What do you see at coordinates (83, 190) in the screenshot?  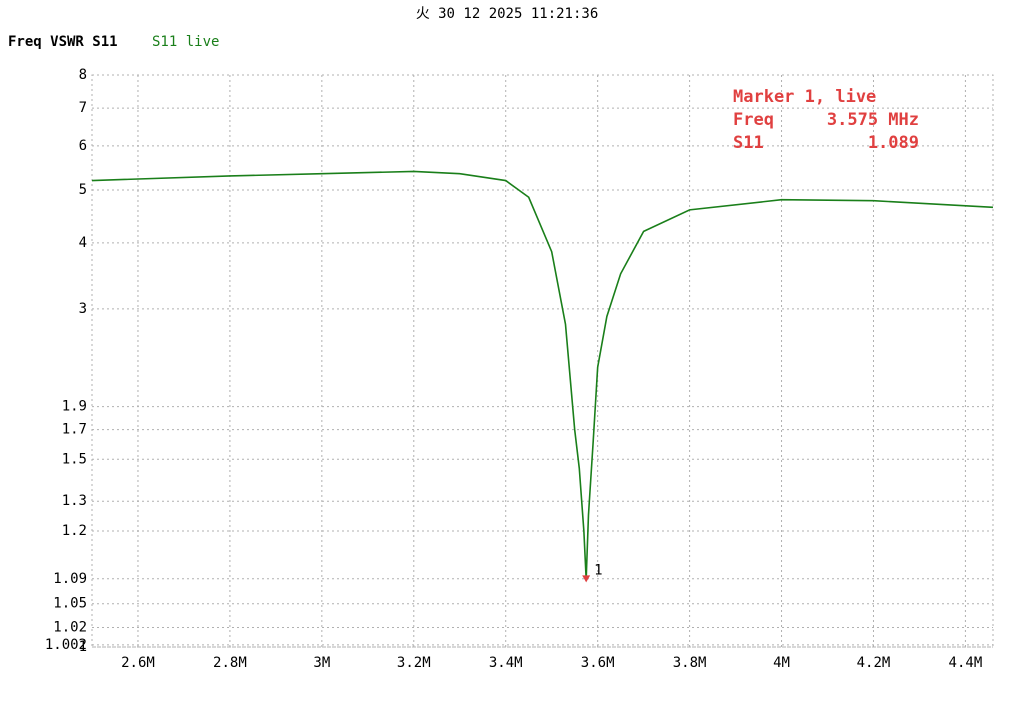 I see `y-tick-label: 5` at bounding box center [83, 190].